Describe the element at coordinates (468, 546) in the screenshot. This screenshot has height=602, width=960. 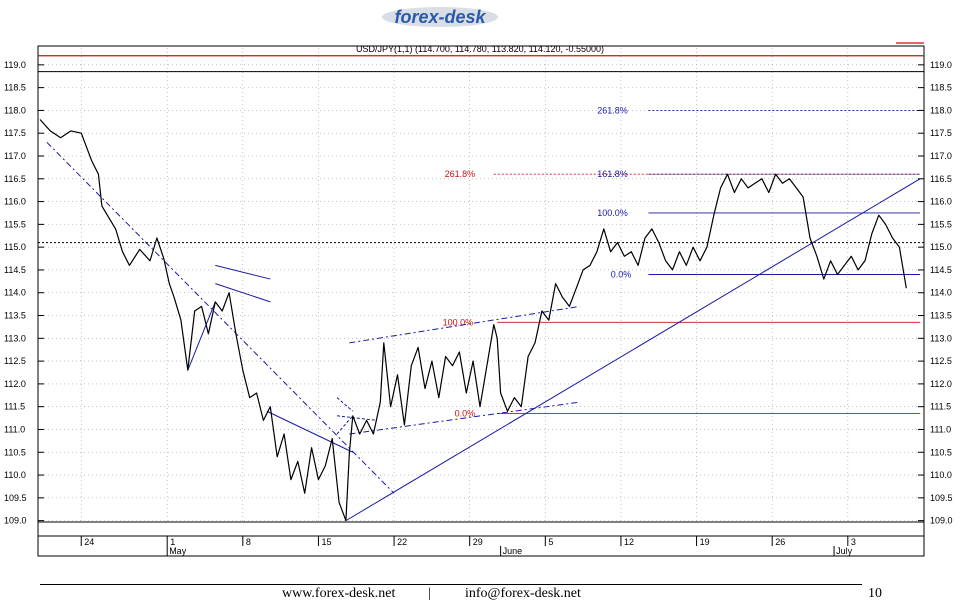
I see `x-axis: 24 1 8 15 22 29 5 12 19 26 3 May June July` at that location.